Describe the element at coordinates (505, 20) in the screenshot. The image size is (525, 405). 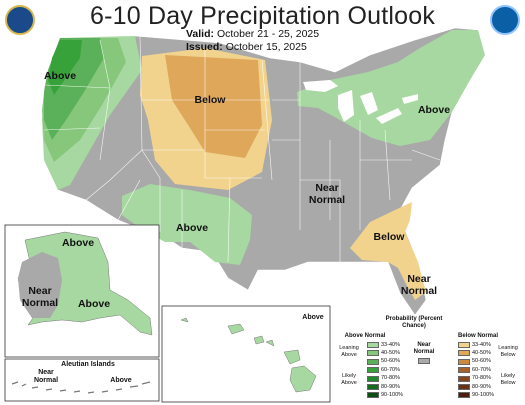
I see `noaa-logo` at that location.